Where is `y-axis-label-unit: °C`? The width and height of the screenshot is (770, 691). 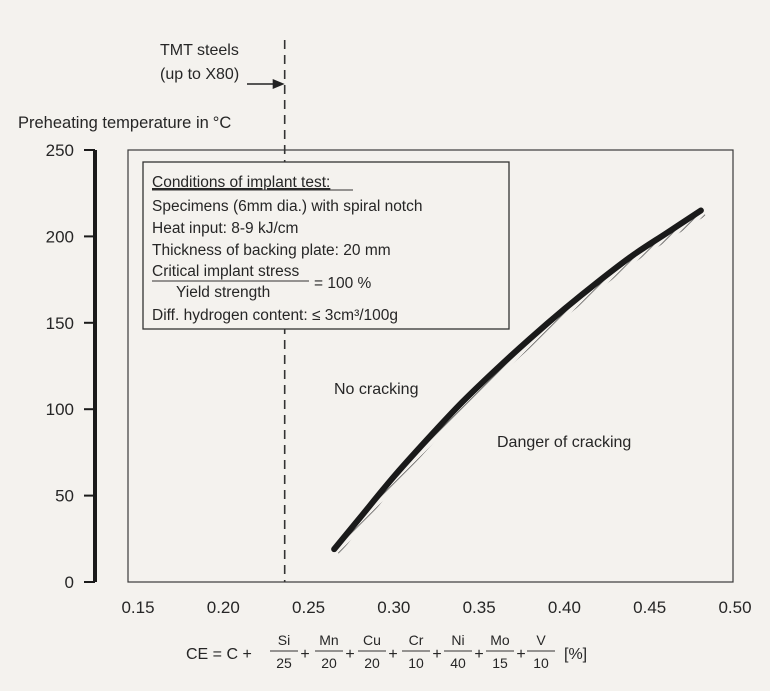
y-axis-label-unit: °C is located at coordinates (222, 123).